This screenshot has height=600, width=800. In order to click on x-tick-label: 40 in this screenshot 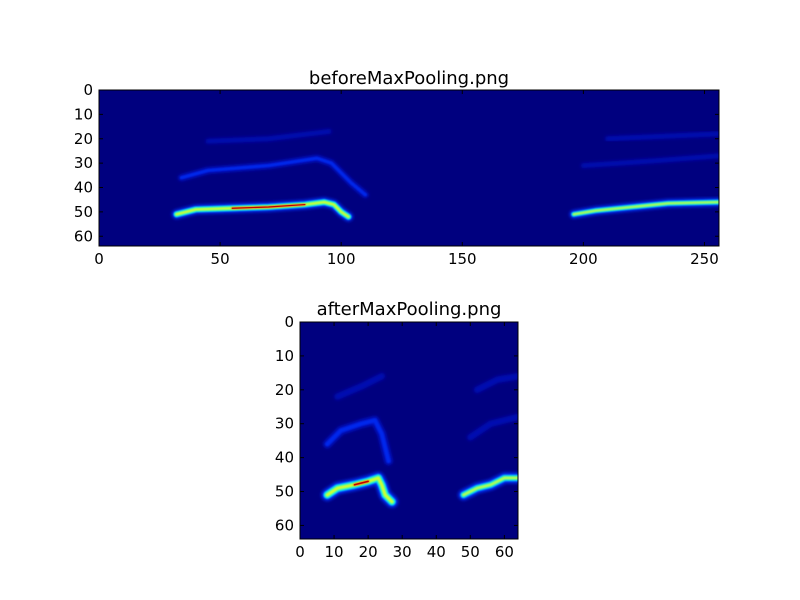, I will do `click(436, 552)`.